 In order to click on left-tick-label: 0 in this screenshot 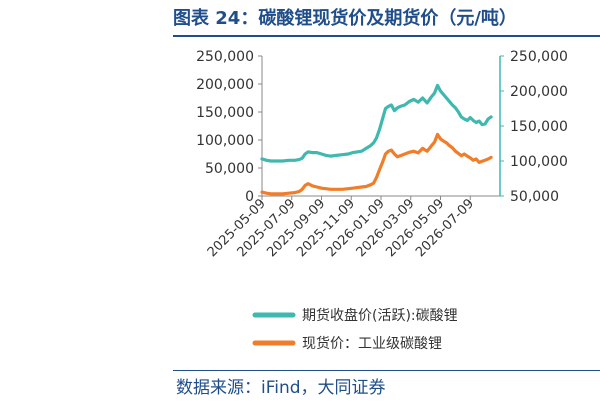, I will do `click(249, 197)`.